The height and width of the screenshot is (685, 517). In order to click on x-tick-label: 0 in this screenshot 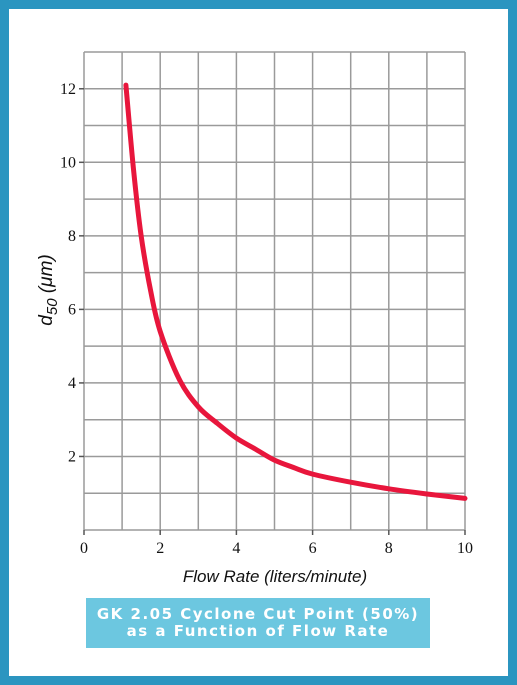, I will do `click(84, 548)`.